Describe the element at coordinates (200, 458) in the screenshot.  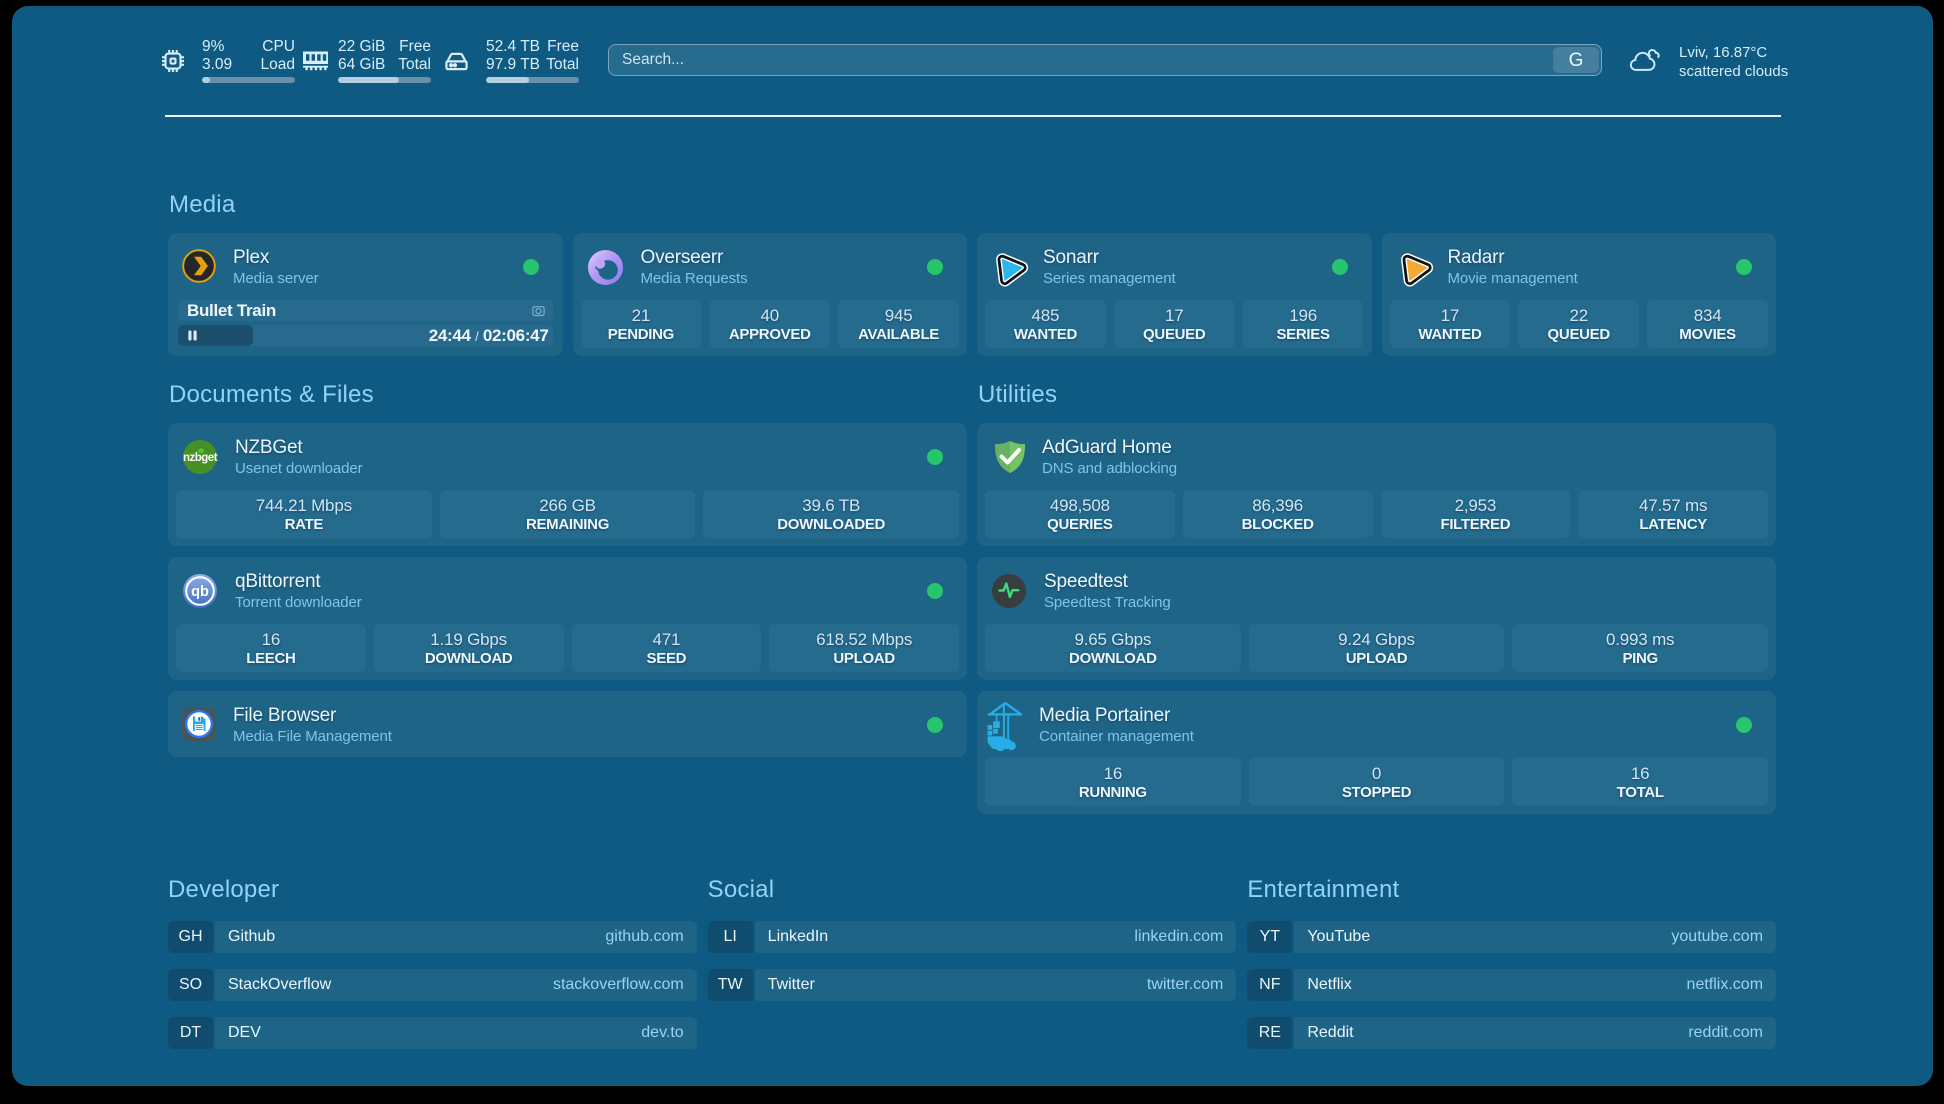
I see `svg-text: nzbget` at that location.